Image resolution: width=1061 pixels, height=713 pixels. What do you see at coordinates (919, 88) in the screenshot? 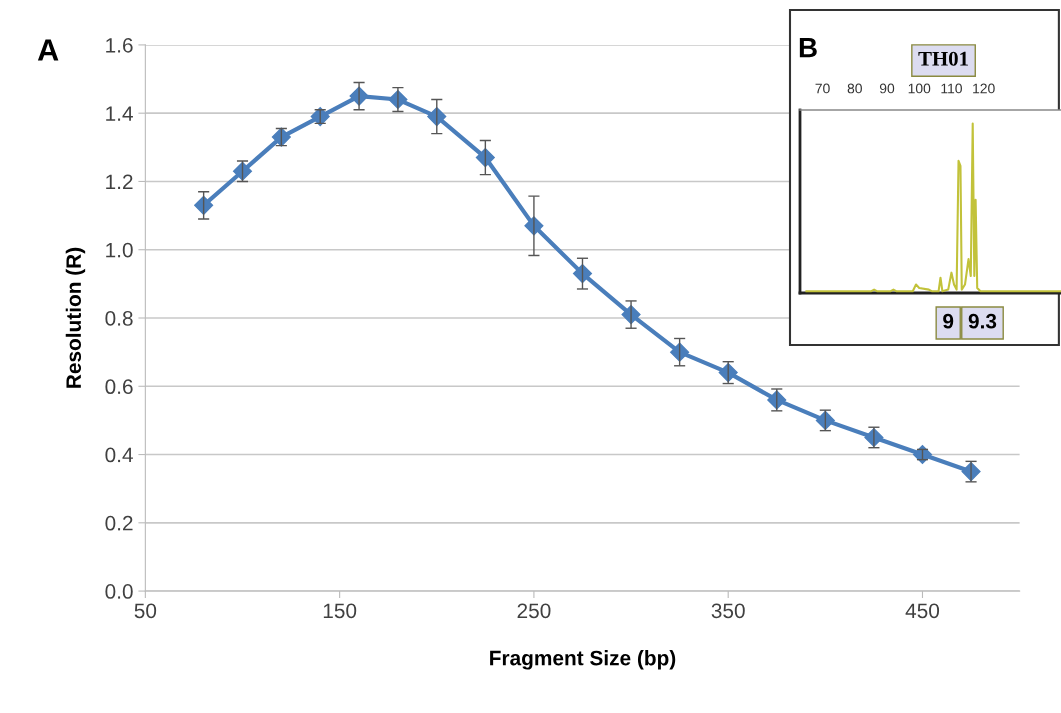
I see `x-tick-label: 100` at bounding box center [919, 88].